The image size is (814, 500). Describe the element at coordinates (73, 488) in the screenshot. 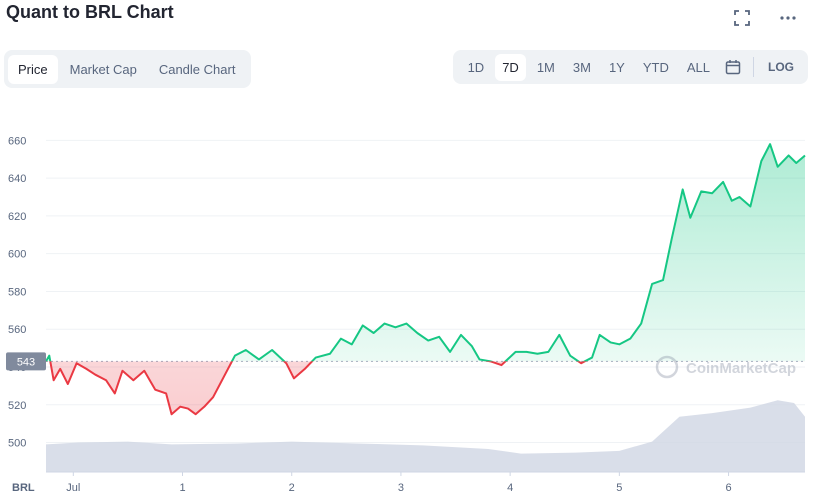

I see `x-tick-label: Jul` at that location.